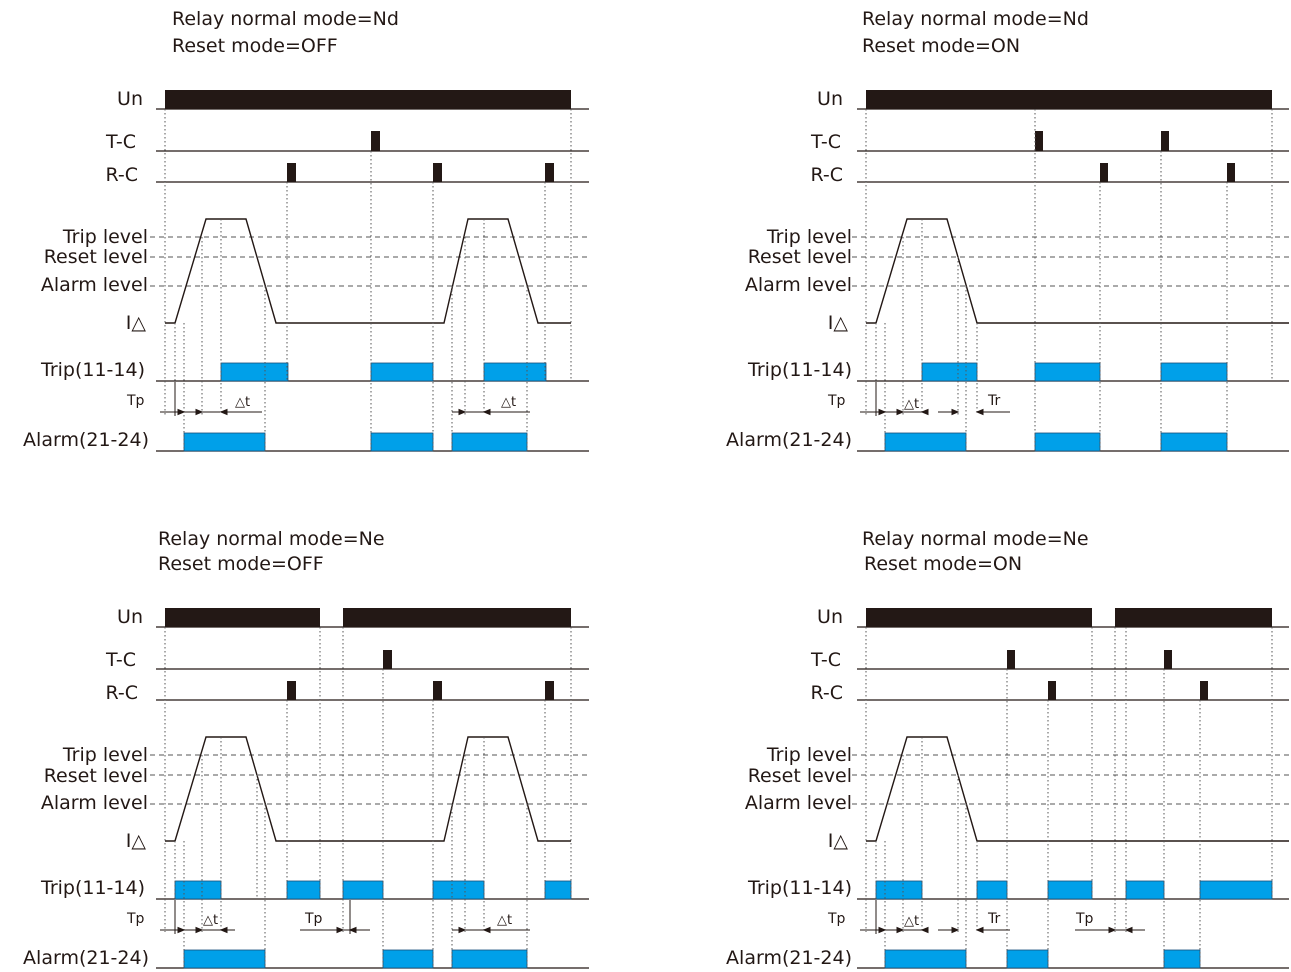 This screenshot has width=1291, height=972. Describe the element at coordinates (943, 564) in the screenshot. I see `diagram-subtitle: Reset mode=ON` at that location.